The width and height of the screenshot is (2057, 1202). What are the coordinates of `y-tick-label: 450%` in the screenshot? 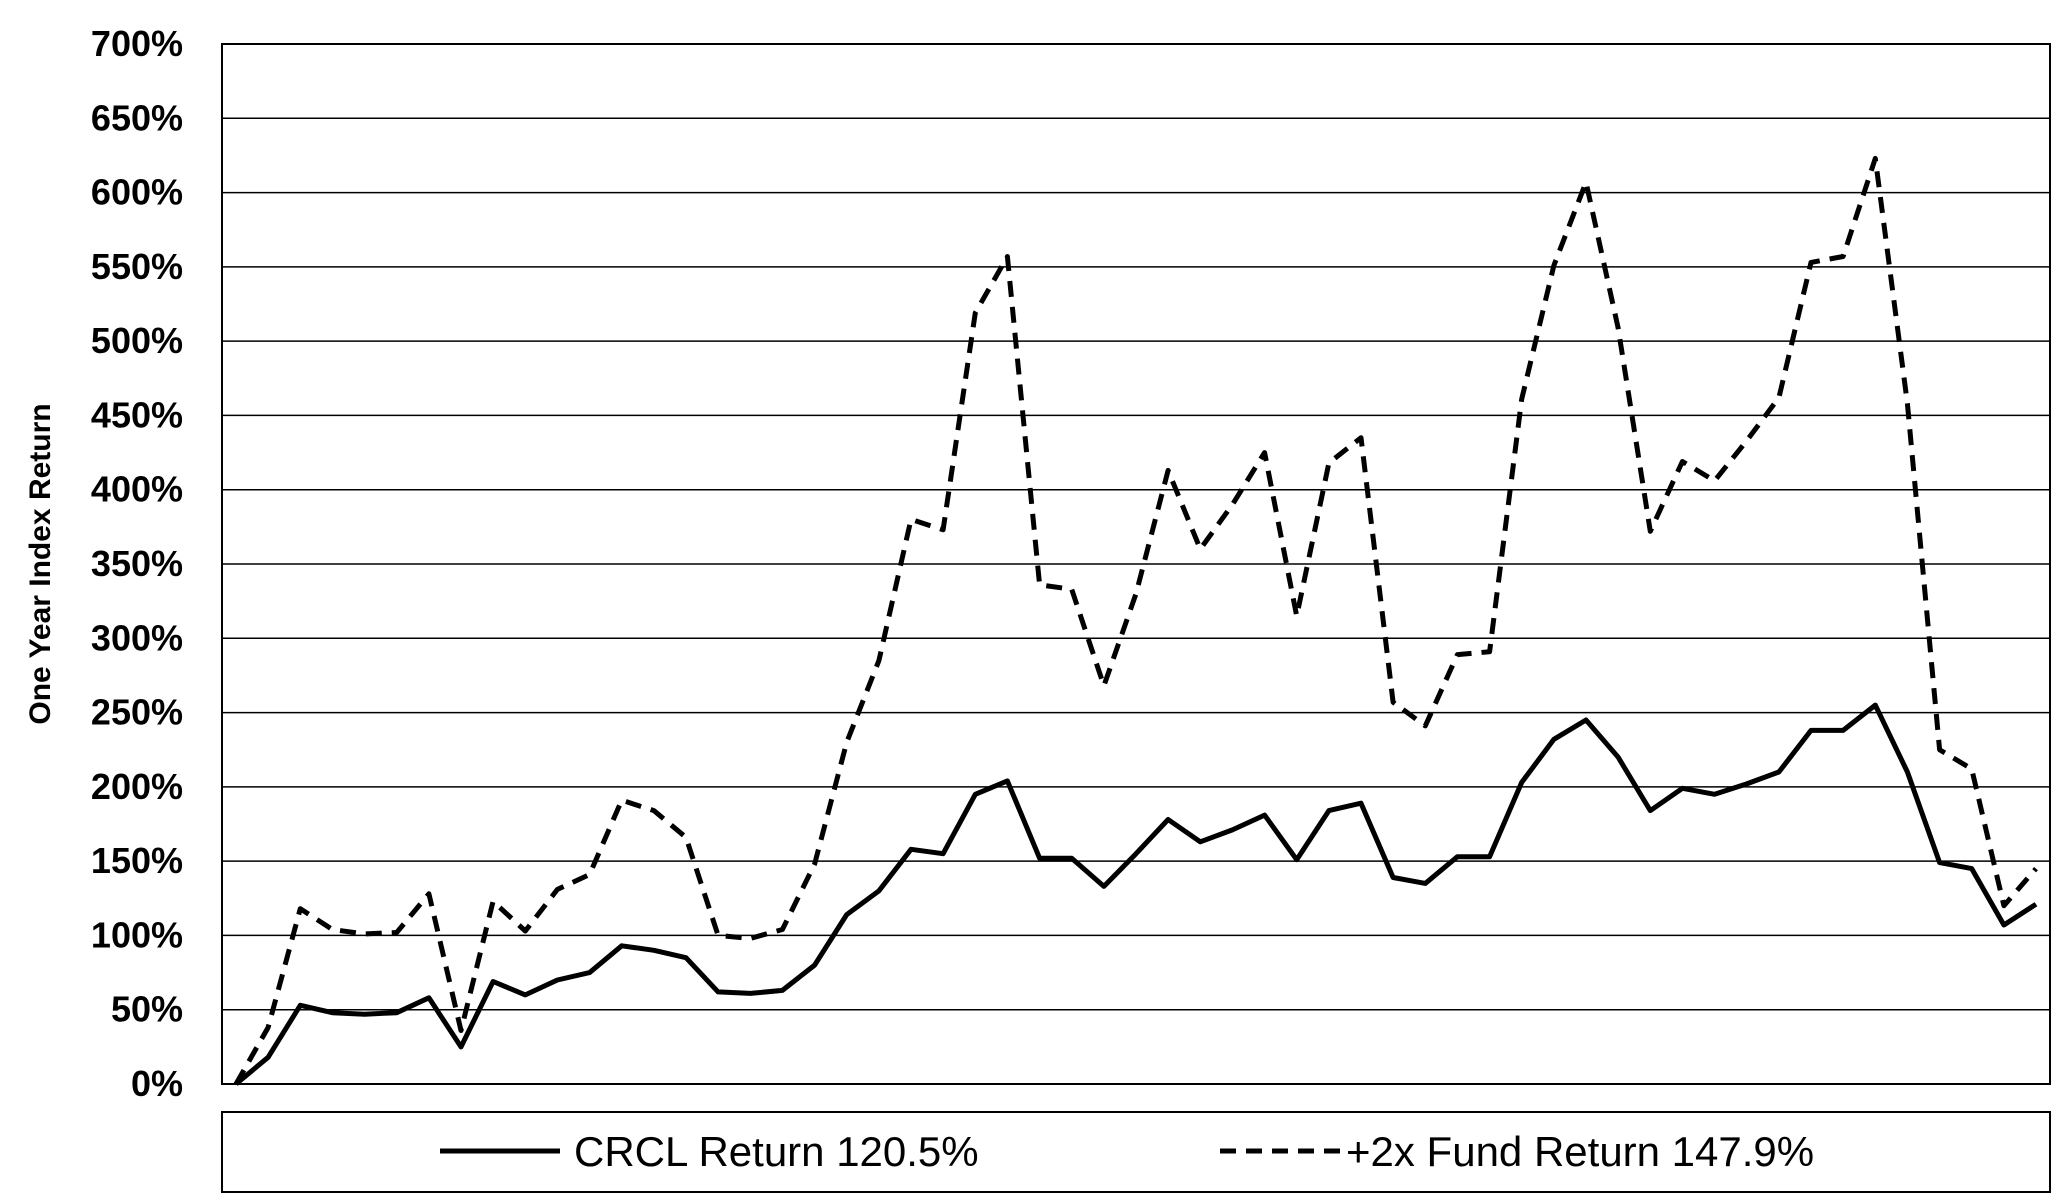 It's located at (137, 414).